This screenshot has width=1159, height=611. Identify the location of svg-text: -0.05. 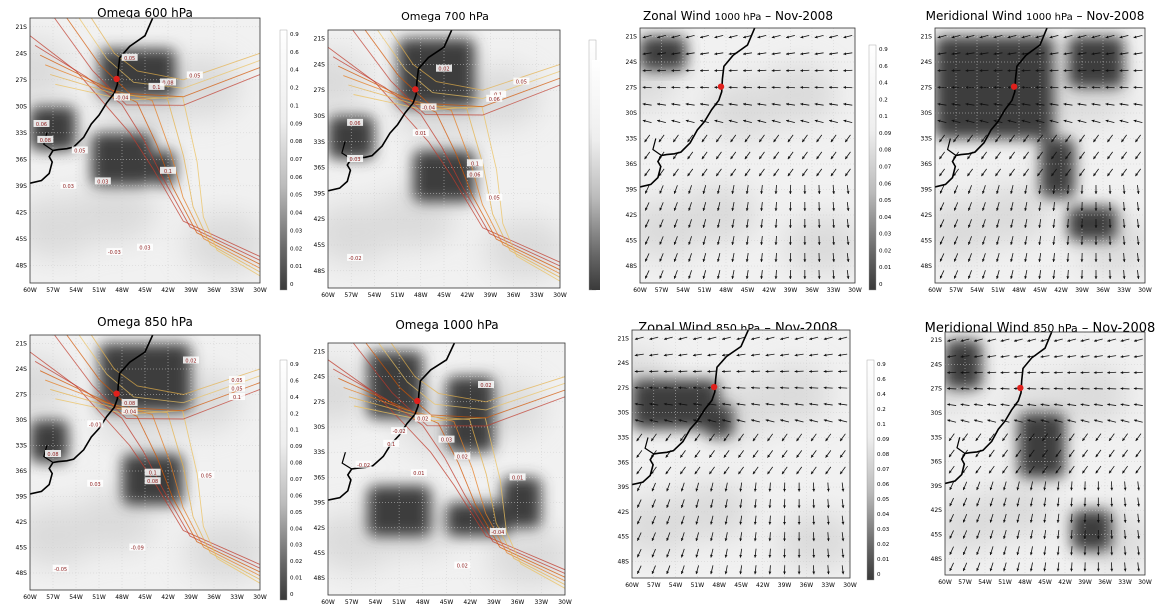
(60, 570).